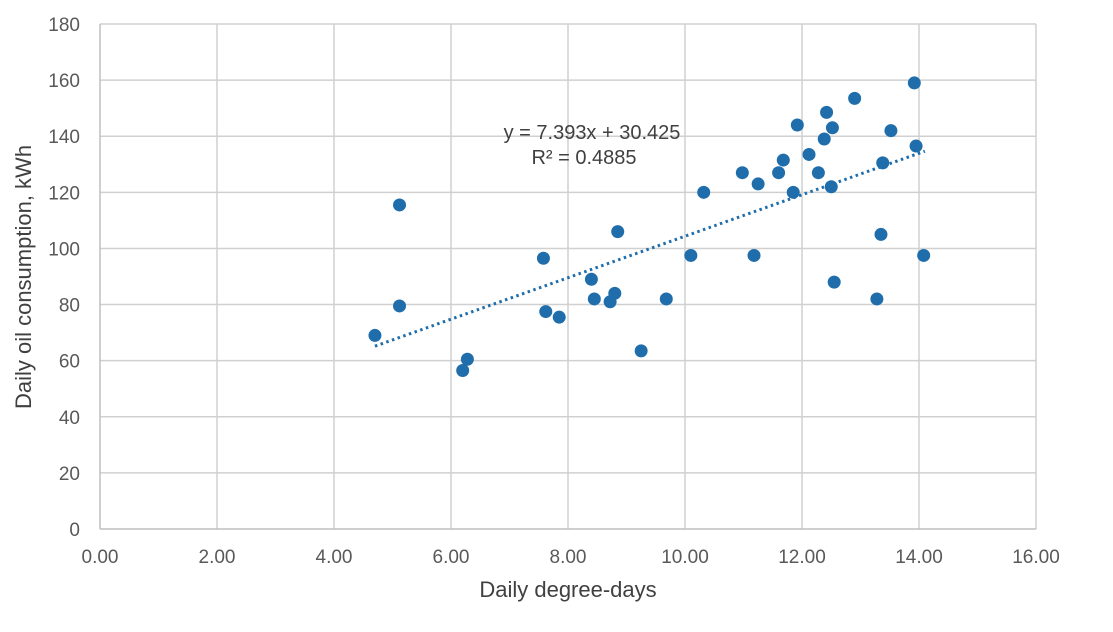  What do you see at coordinates (69, 362) in the screenshot?
I see `y-tick-label: 60` at bounding box center [69, 362].